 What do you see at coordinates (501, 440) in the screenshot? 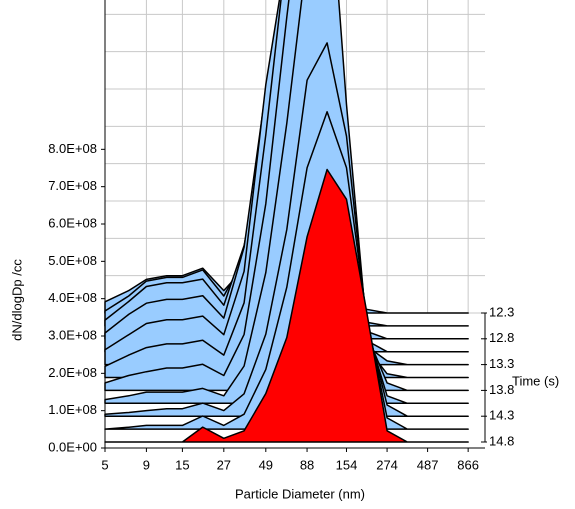
I see `z-tick-label: 14.8` at bounding box center [501, 440].